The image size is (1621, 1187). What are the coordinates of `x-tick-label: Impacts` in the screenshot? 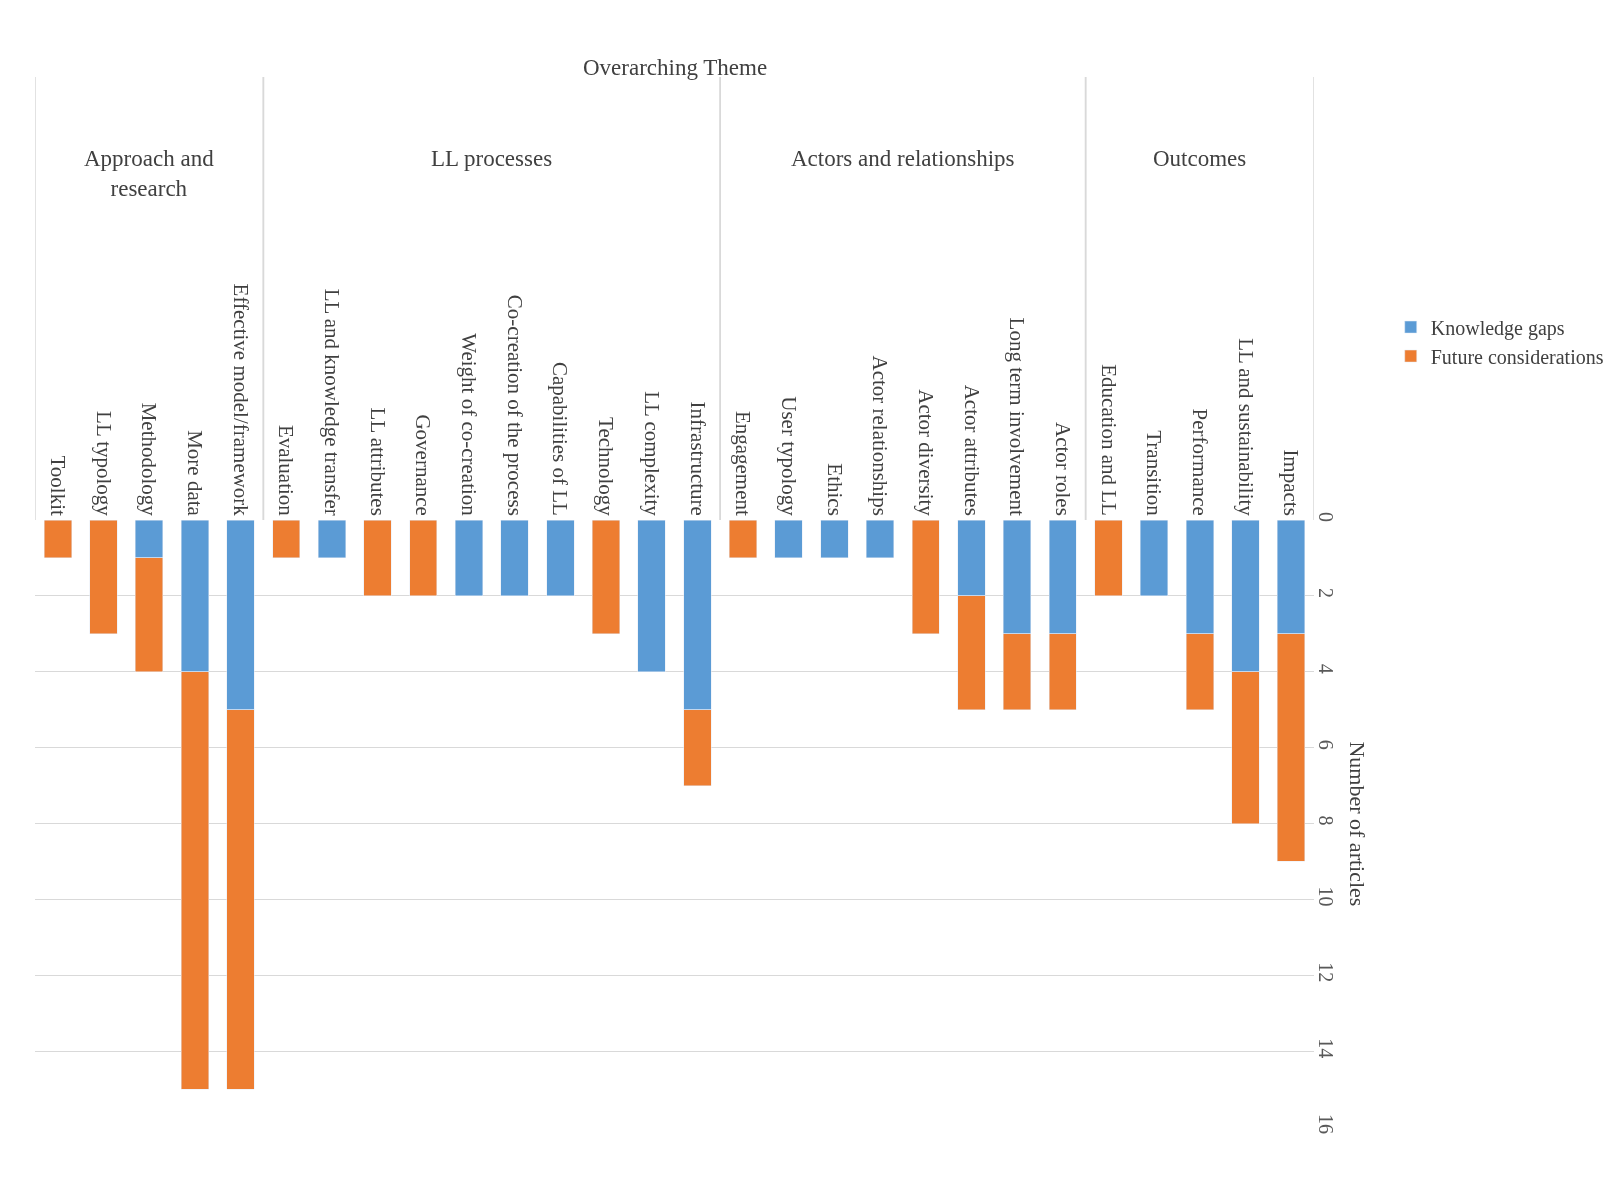 It's located at (1291, 482).